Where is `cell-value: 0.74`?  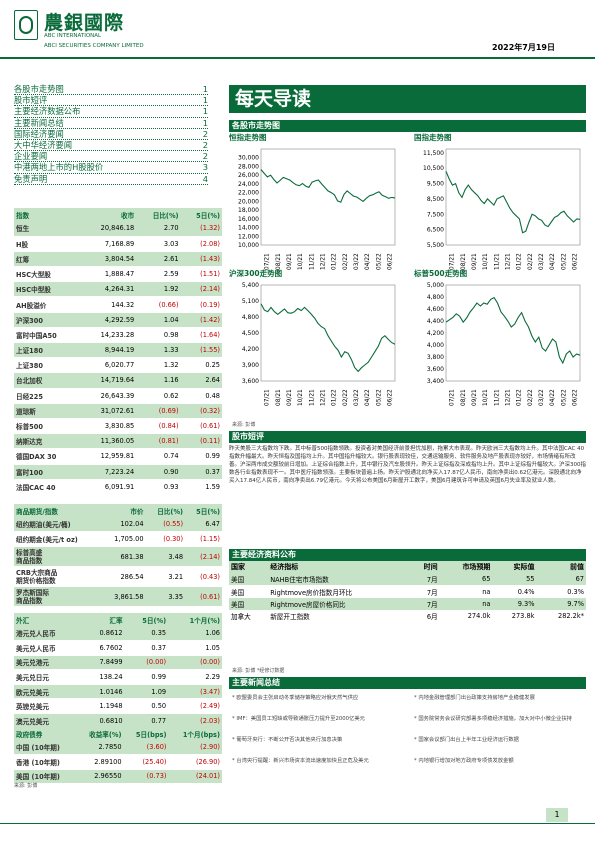
cell-value: 0.74 is located at coordinates (158, 456).